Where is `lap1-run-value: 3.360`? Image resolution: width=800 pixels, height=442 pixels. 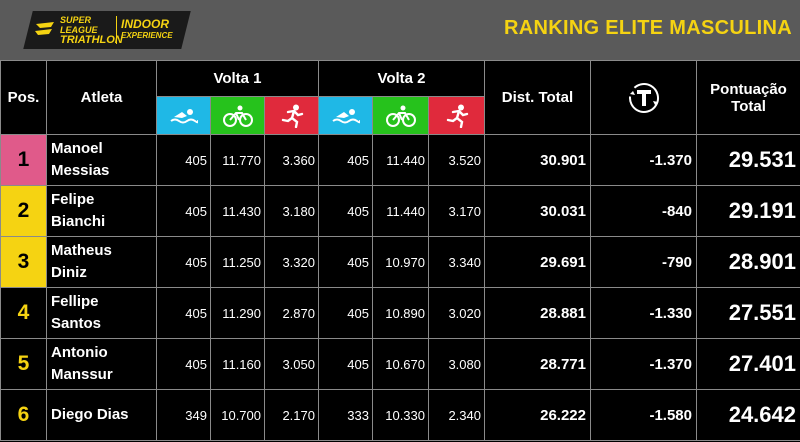 lap1-run-value: 3.360 is located at coordinates (291, 160).